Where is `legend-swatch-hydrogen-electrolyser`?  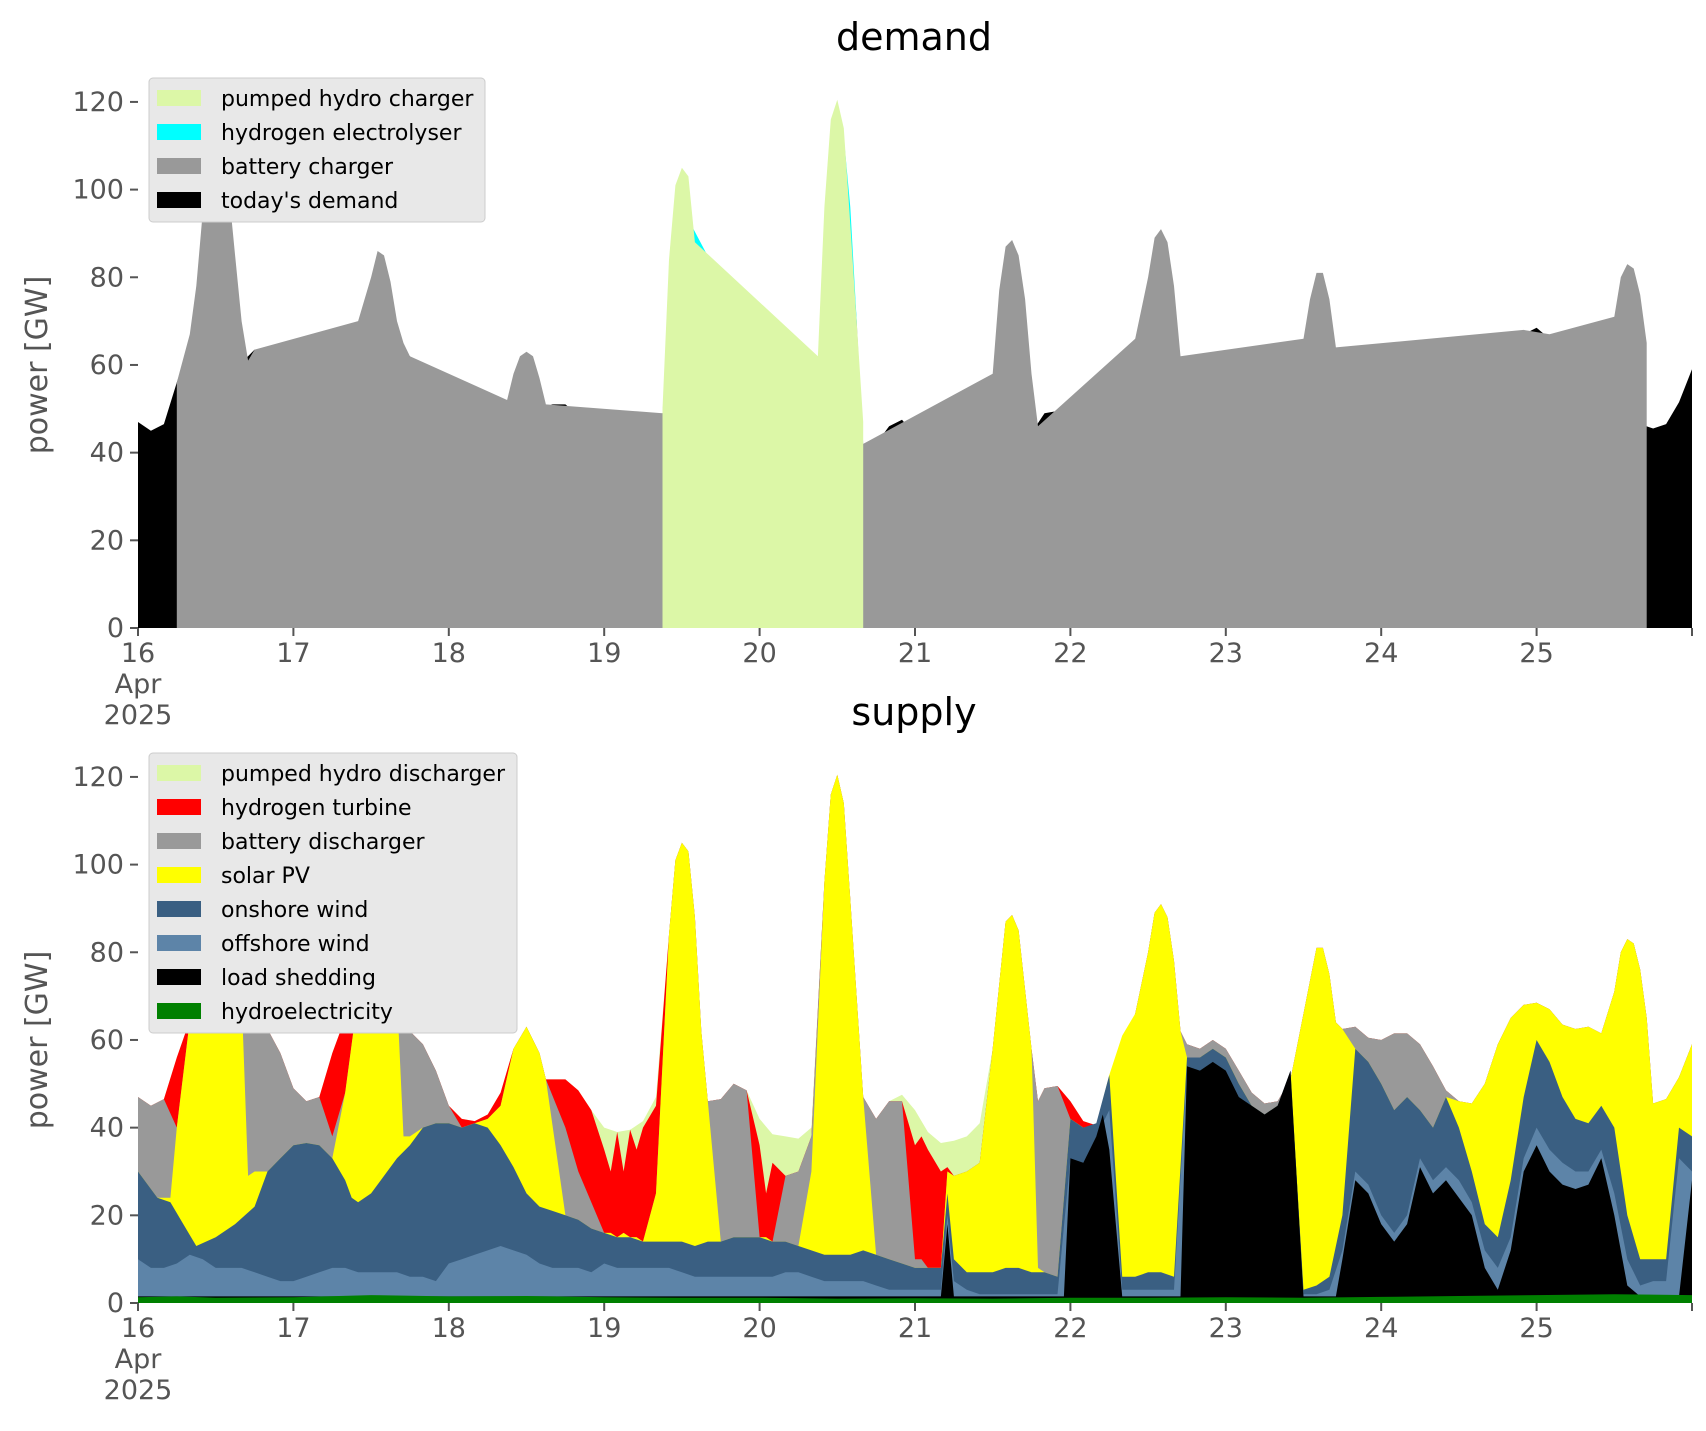 legend-swatch-hydrogen-electrolyser is located at coordinates (179, 132).